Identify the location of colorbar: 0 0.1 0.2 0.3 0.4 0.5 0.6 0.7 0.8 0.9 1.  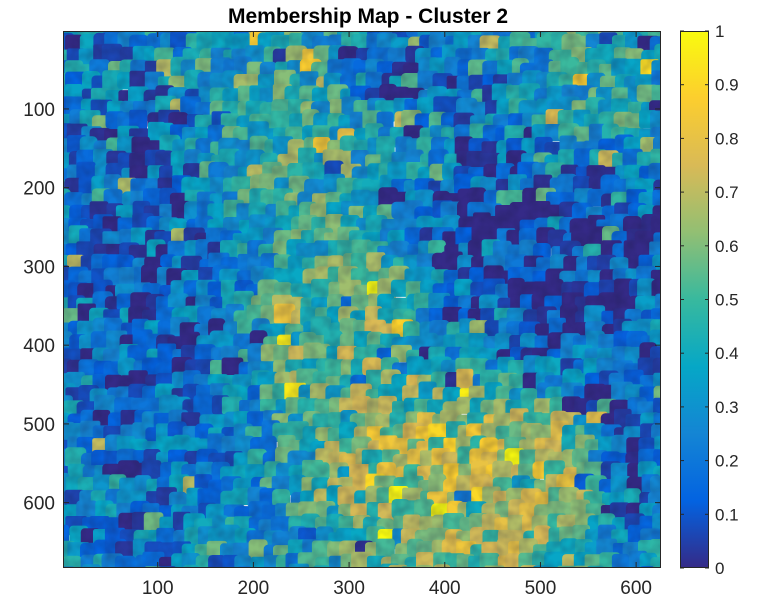
(709, 300).